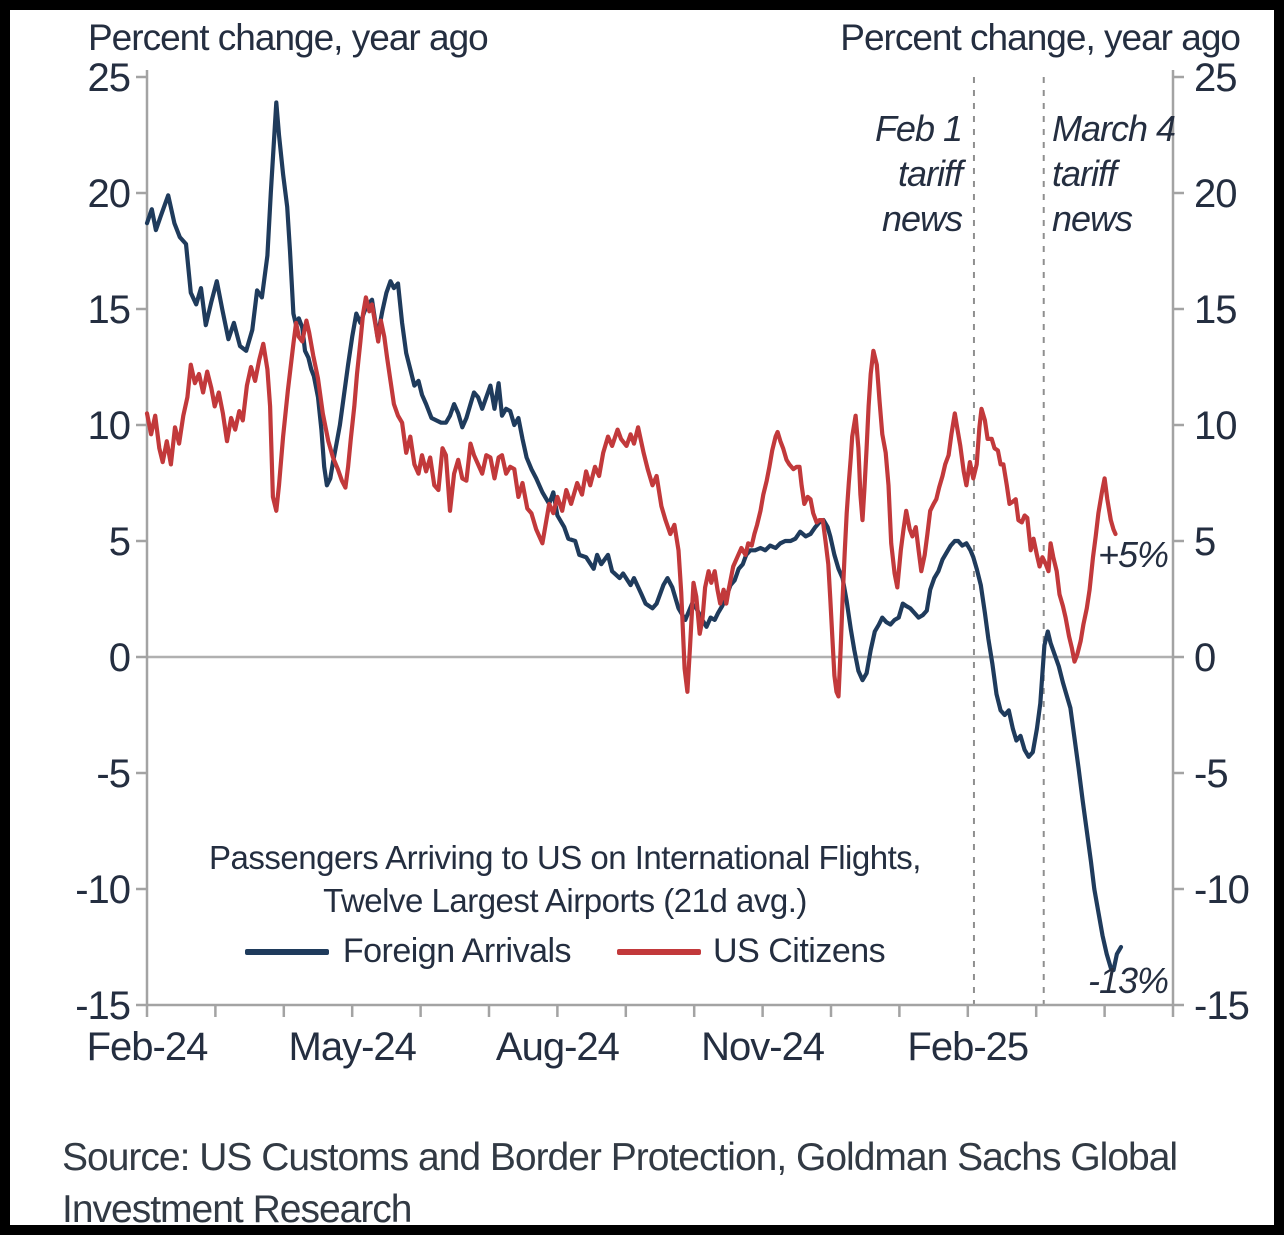 This screenshot has height=1235, width=1284. What do you see at coordinates (457, 951) in the screenshot?
I see `legend-label-foreign-arrivals: Foreign Arrivals` at bounding box center [457, 951].